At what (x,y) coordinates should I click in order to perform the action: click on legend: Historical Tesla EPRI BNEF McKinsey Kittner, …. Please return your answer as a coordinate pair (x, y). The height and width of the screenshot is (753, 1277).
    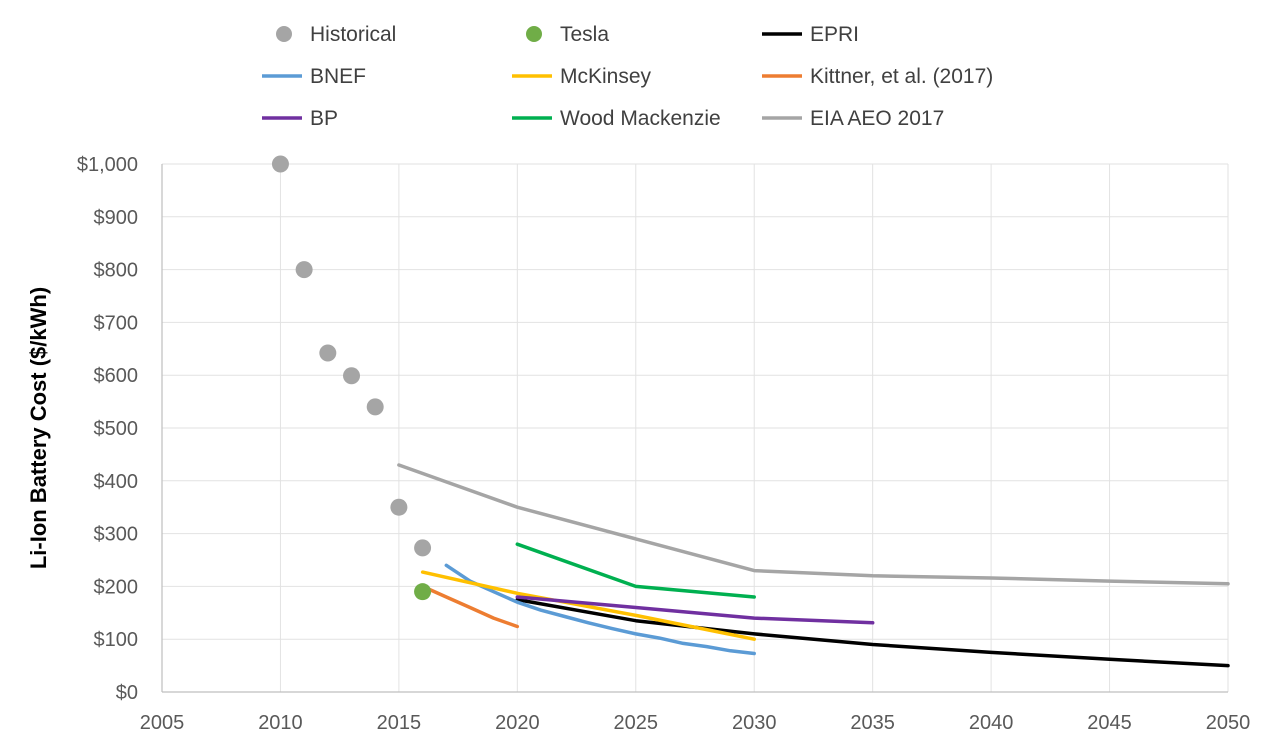
    Looking at the image, I should click on (627, 76).